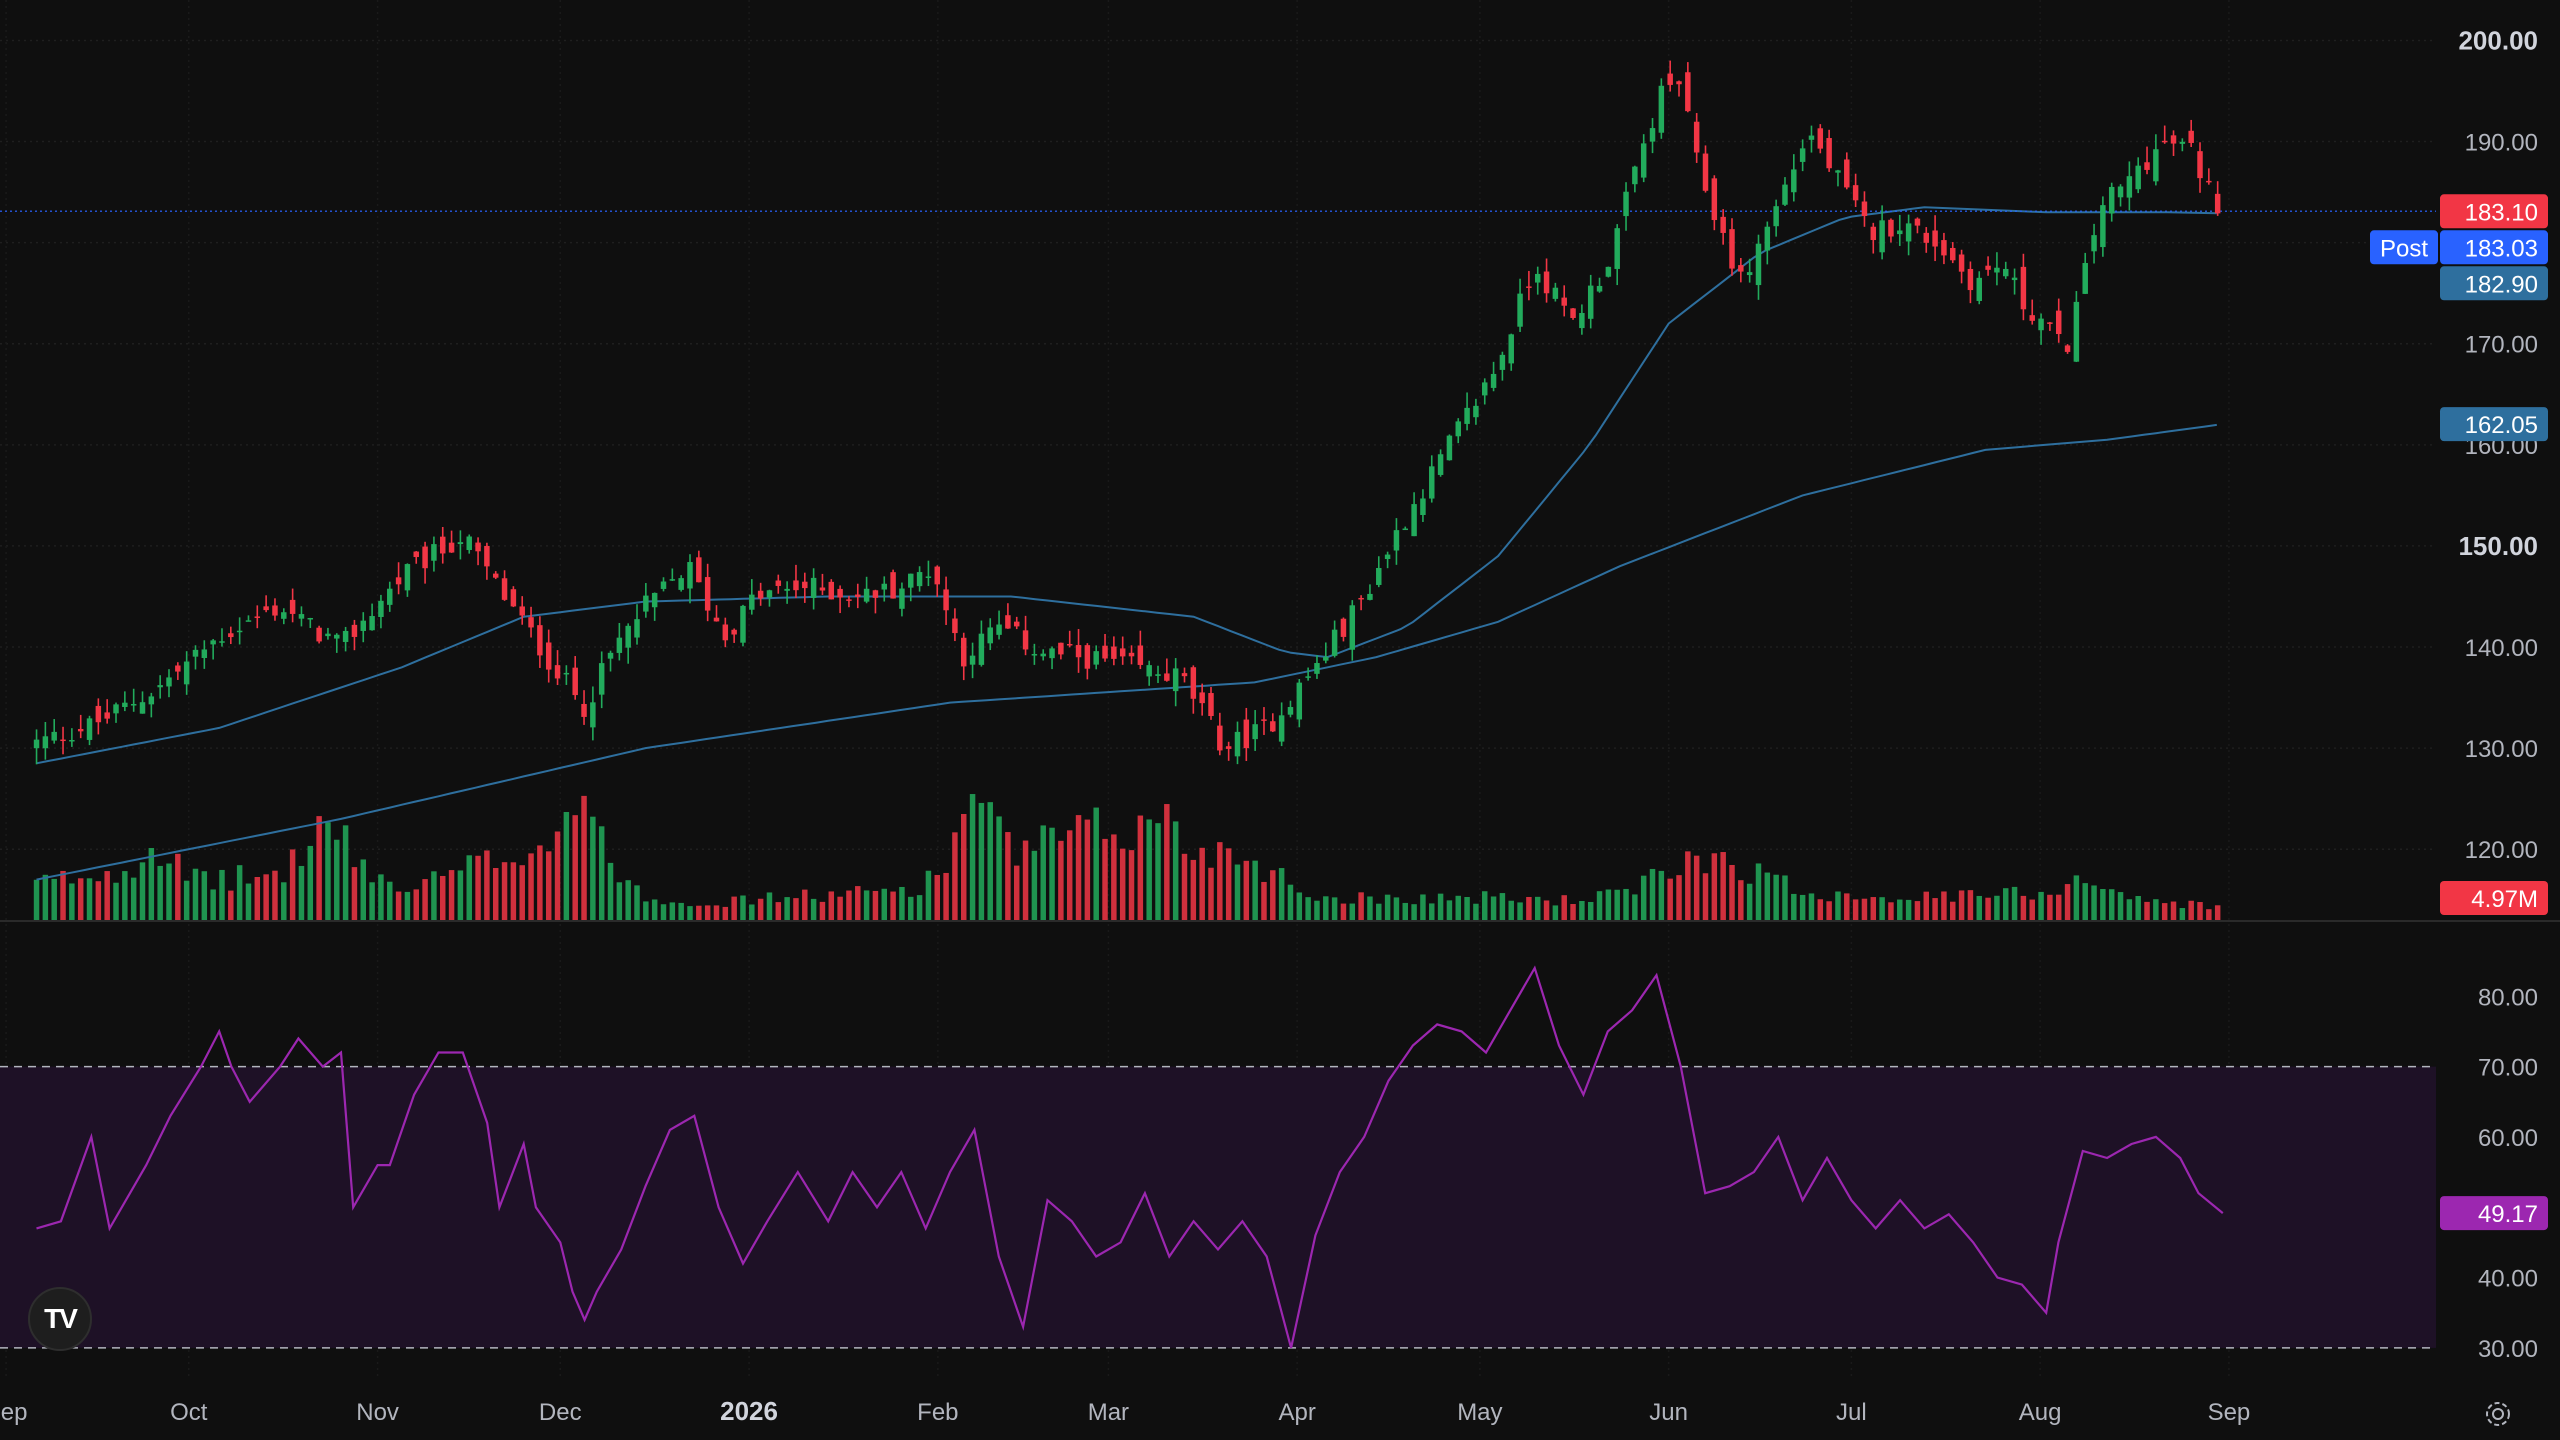 The image size is (2560, 1440). I want to click on volume-tag-text: 4.97M, so click(2504, 899).